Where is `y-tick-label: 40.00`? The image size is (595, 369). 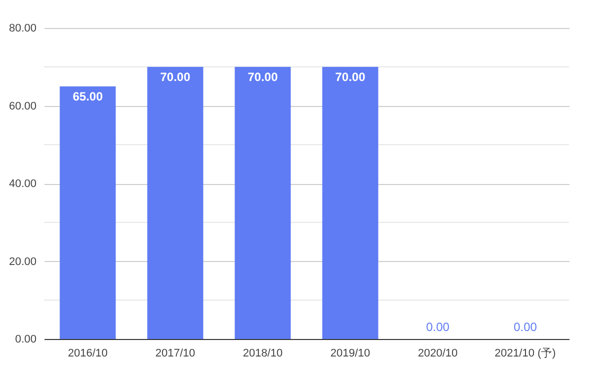
y-tick-label: 40.00 is located at coordinates (22, 184).